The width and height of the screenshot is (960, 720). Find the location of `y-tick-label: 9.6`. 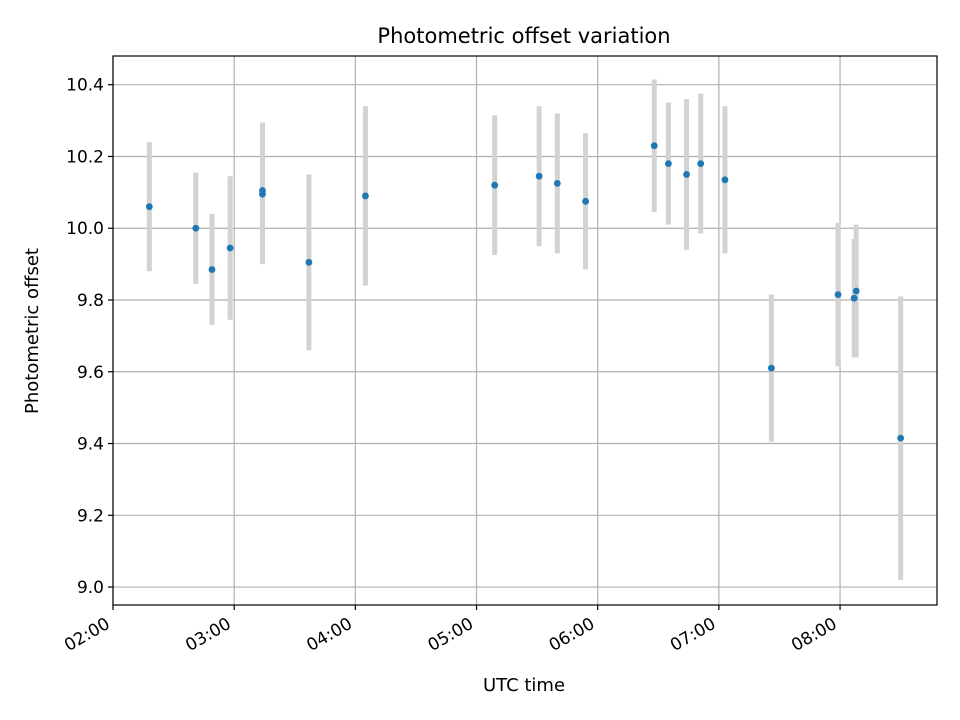

y-tick-label: 9.6 is located at coordinates (90, 373).